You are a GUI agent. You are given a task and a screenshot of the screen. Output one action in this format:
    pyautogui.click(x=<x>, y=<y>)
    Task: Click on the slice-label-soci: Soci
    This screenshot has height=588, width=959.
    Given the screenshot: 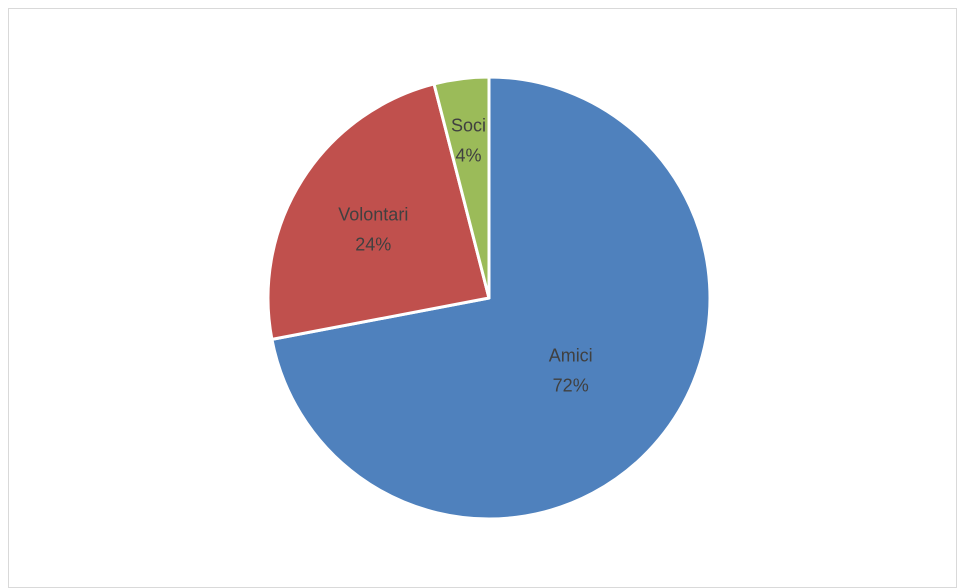 What is the action you would take?
    pyautogui.click(x=468, y=126)
    